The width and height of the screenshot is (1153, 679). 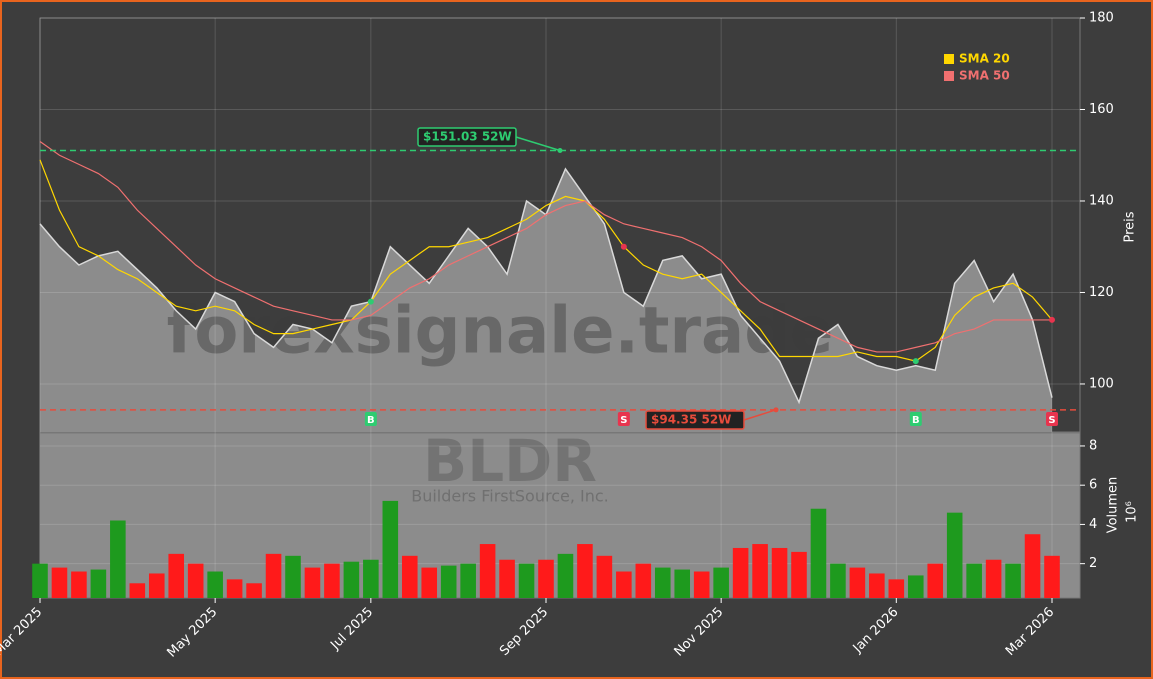 What do you see at coordinates (500, 332) in the screenshot?
I see `watermark: forexsignale.trade` at bounding box center [500, 332].